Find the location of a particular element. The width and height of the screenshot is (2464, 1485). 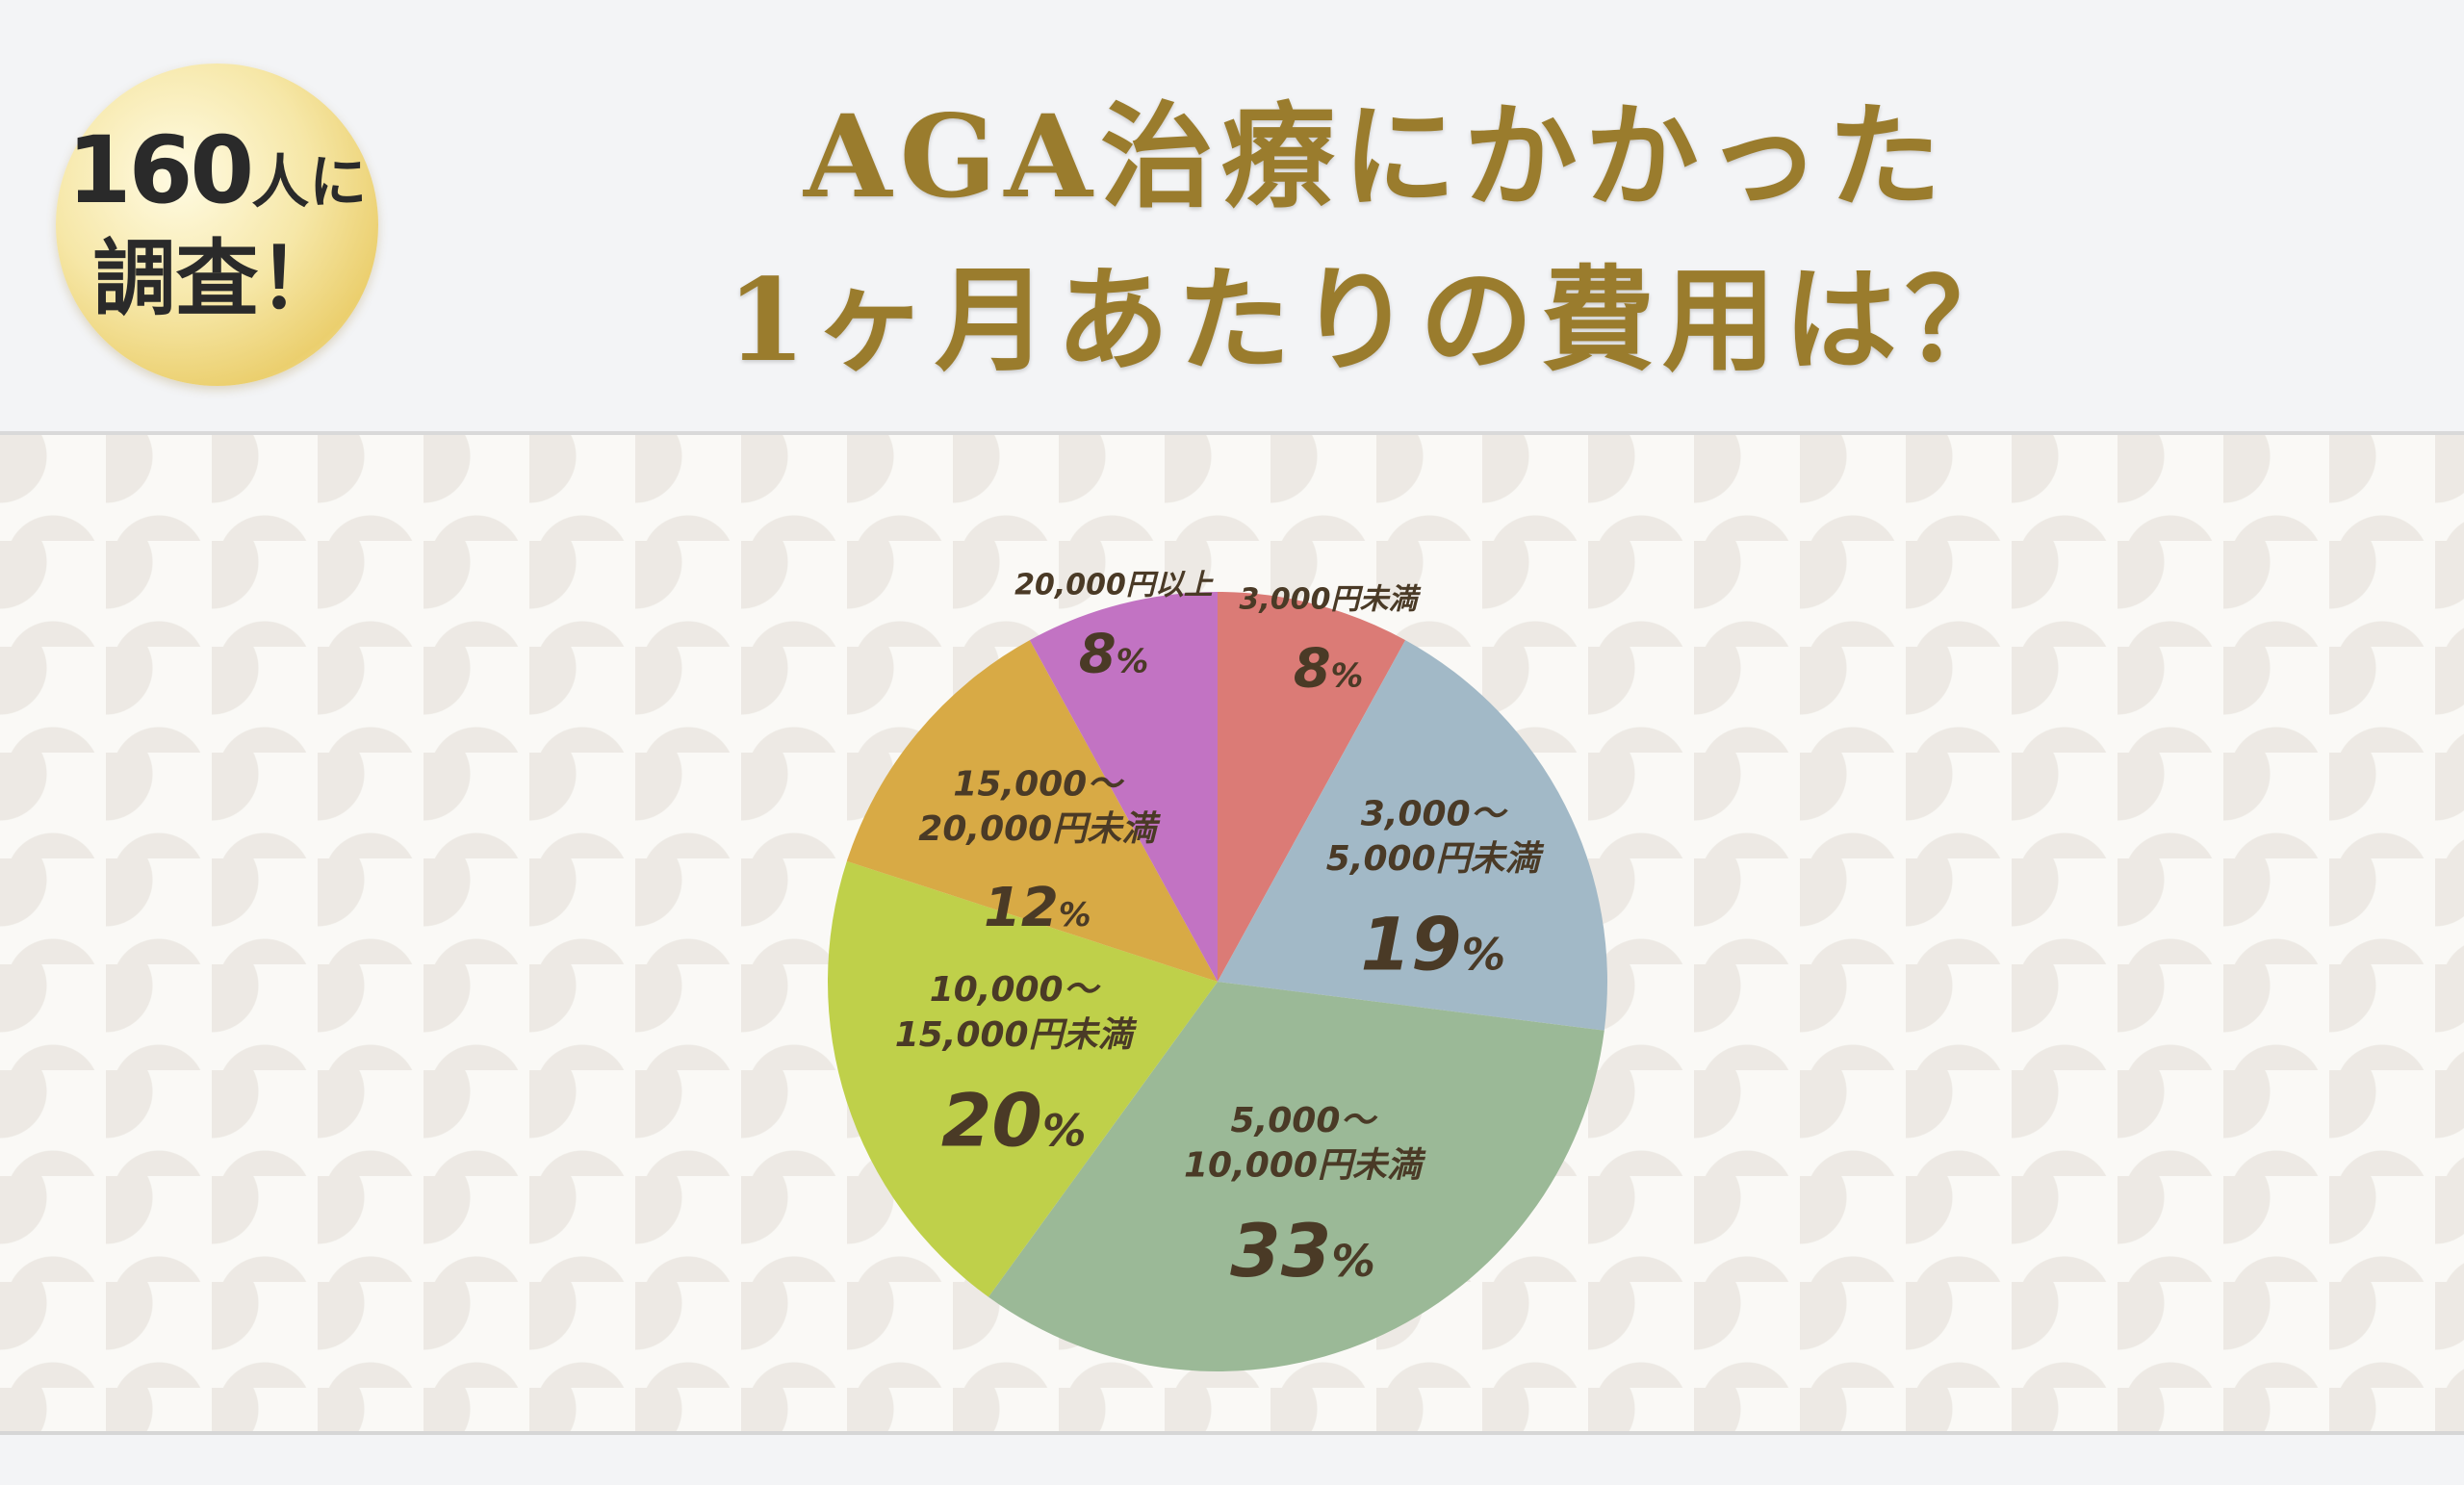

slice-category-label: 20,000円未満 is located at coordinates (1039, 829).